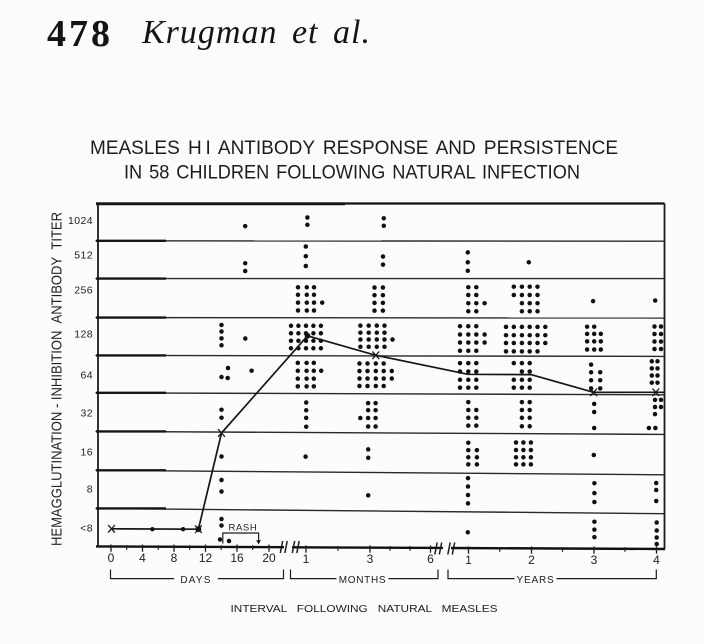 The height and width of the screenshot is (644, 704). Describe the element at coordinates (86, 529) in the screenshot. I see `svg-text: <8` at that location.